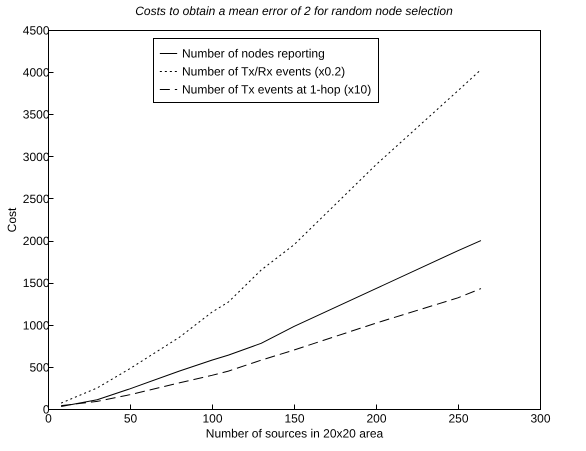 The width and height of the screenshot is (586, 451). I want to click on y-axis-title: Cost, so click(11, 219).